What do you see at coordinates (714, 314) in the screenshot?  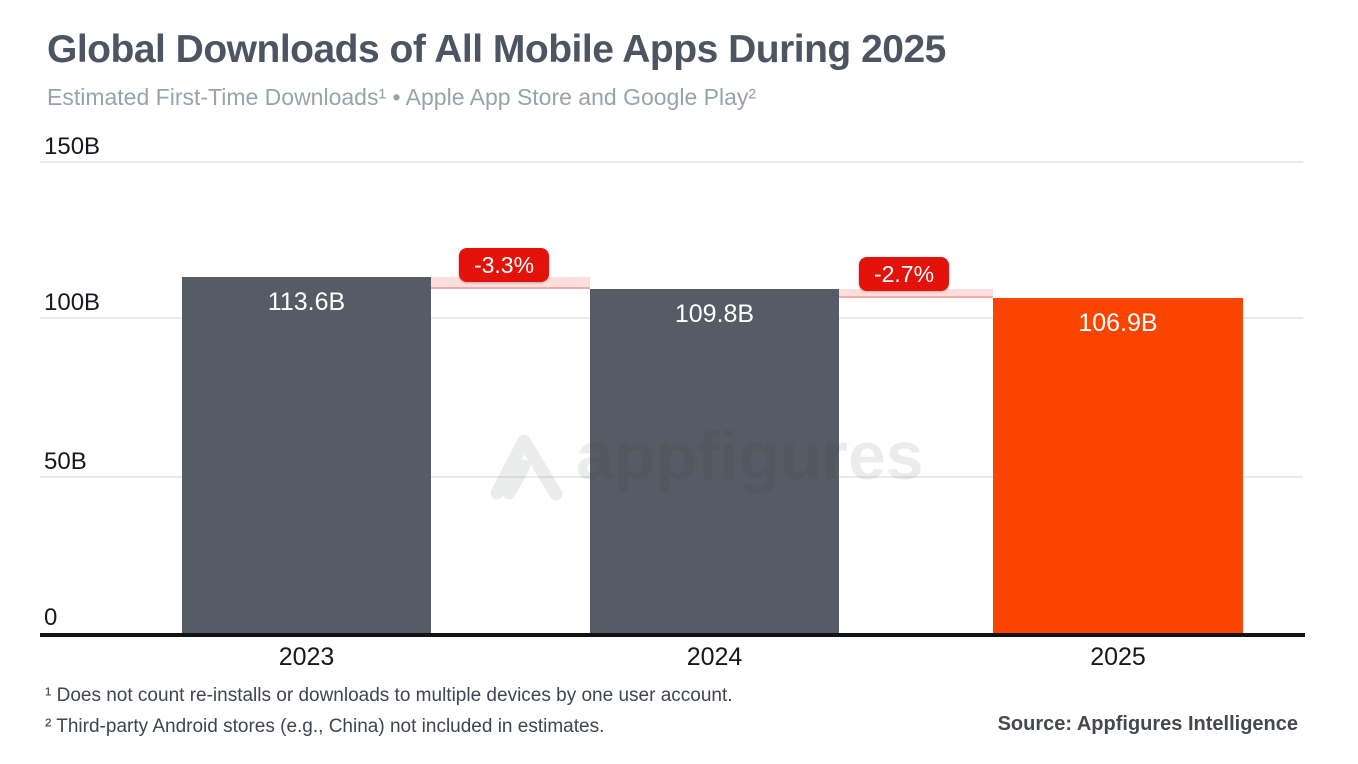 I see `bar-value-label-2024: 109.8B` at bounding box center [714, 314].